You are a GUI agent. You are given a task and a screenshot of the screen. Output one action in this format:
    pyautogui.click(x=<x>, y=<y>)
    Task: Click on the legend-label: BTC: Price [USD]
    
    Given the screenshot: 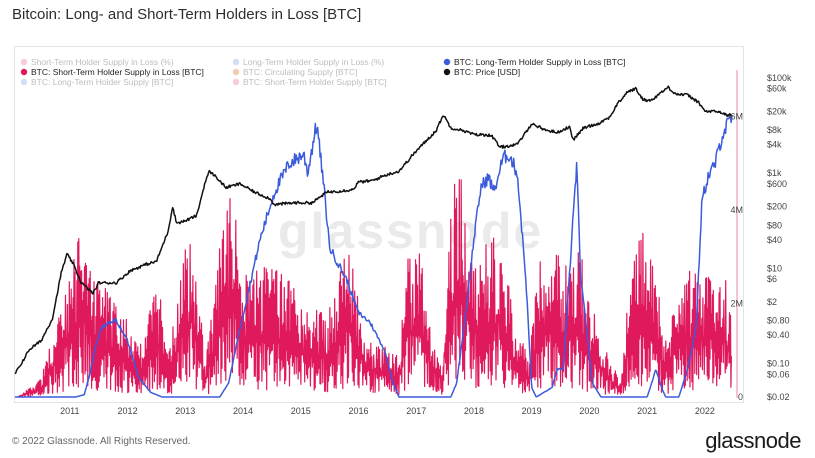 What is the action you would take?
    pyautogui.click(x=487, y=72)
    